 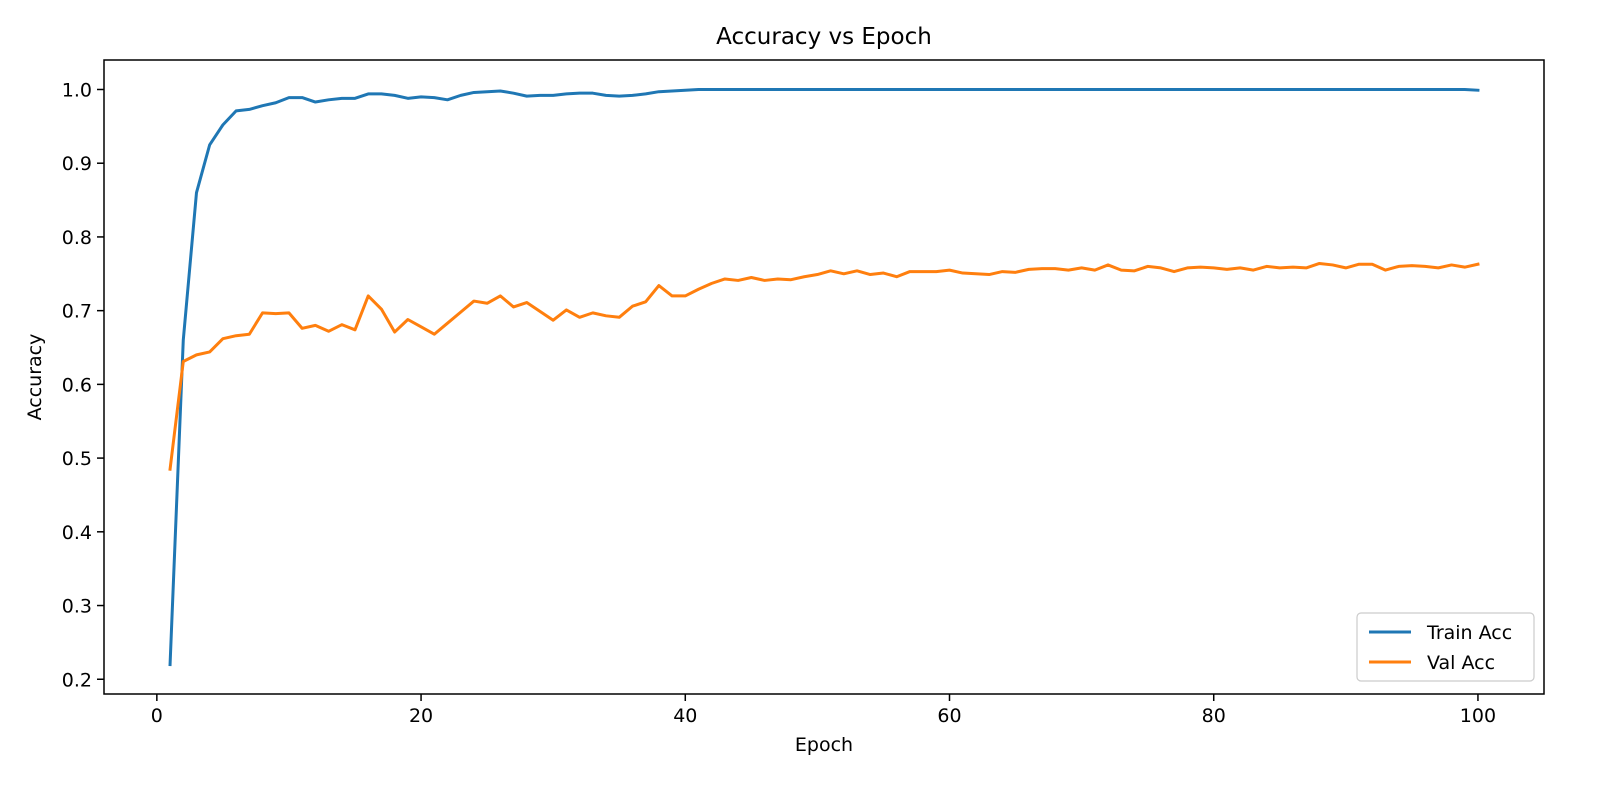 I want to click on x-tick-label: 20, so click(x=421, y=716).